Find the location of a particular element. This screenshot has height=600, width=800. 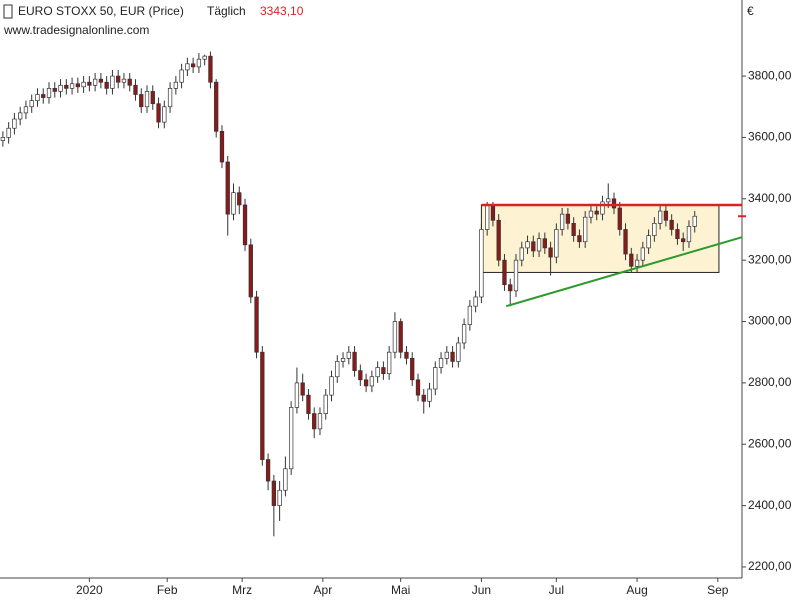

x-tick-label: Sep is located at coordinates (718, 590).